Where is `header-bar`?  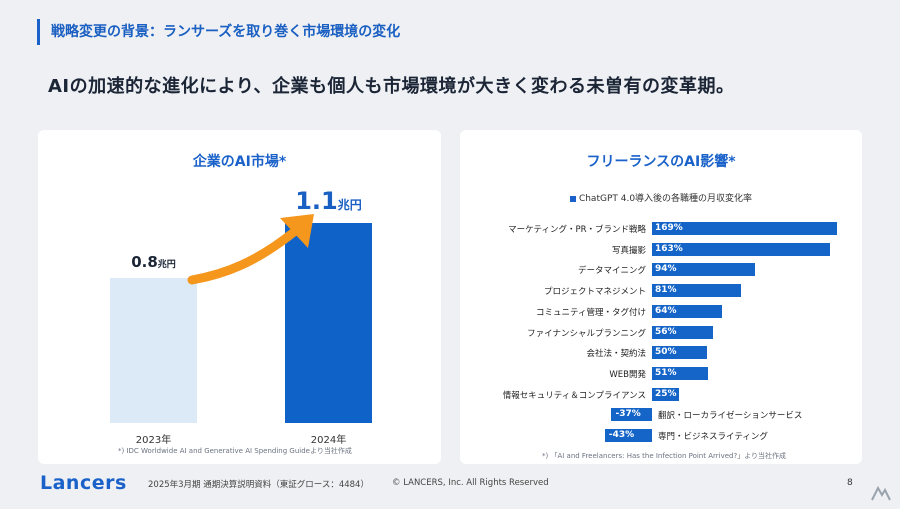
header-bar is located at coordinates (450, 30).